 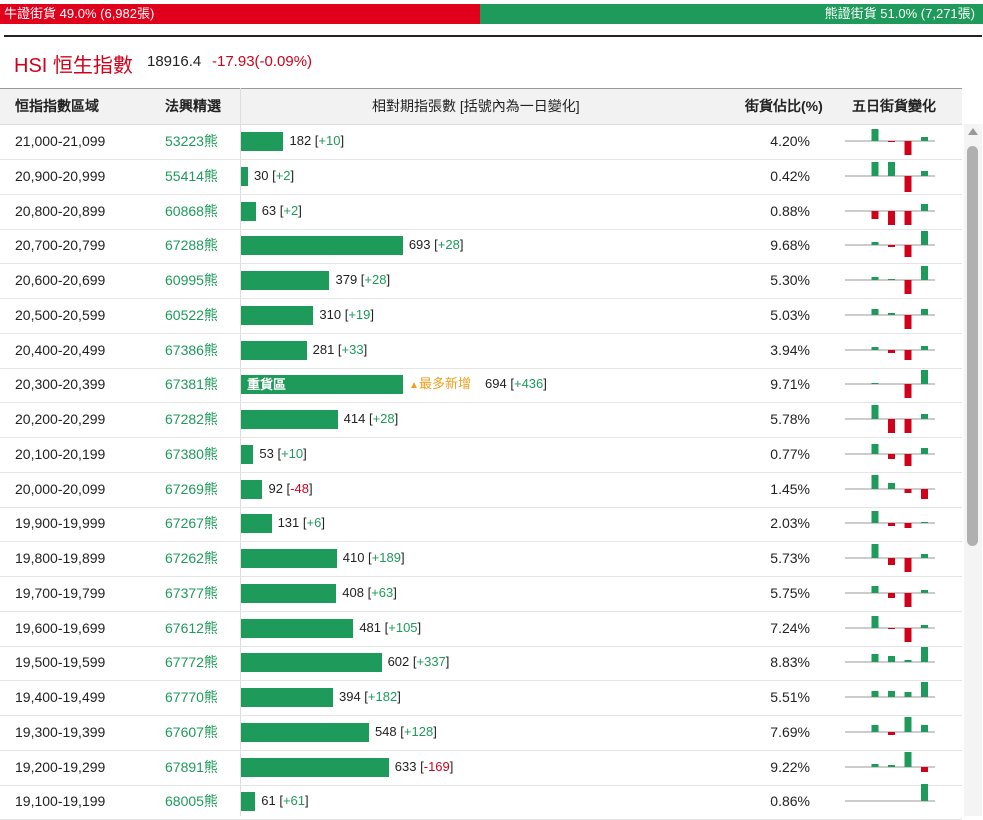 What do you see at coordinates (790, 592) in the screenshot?
I see `share: 5.75%` at bounding box center [790, 592].